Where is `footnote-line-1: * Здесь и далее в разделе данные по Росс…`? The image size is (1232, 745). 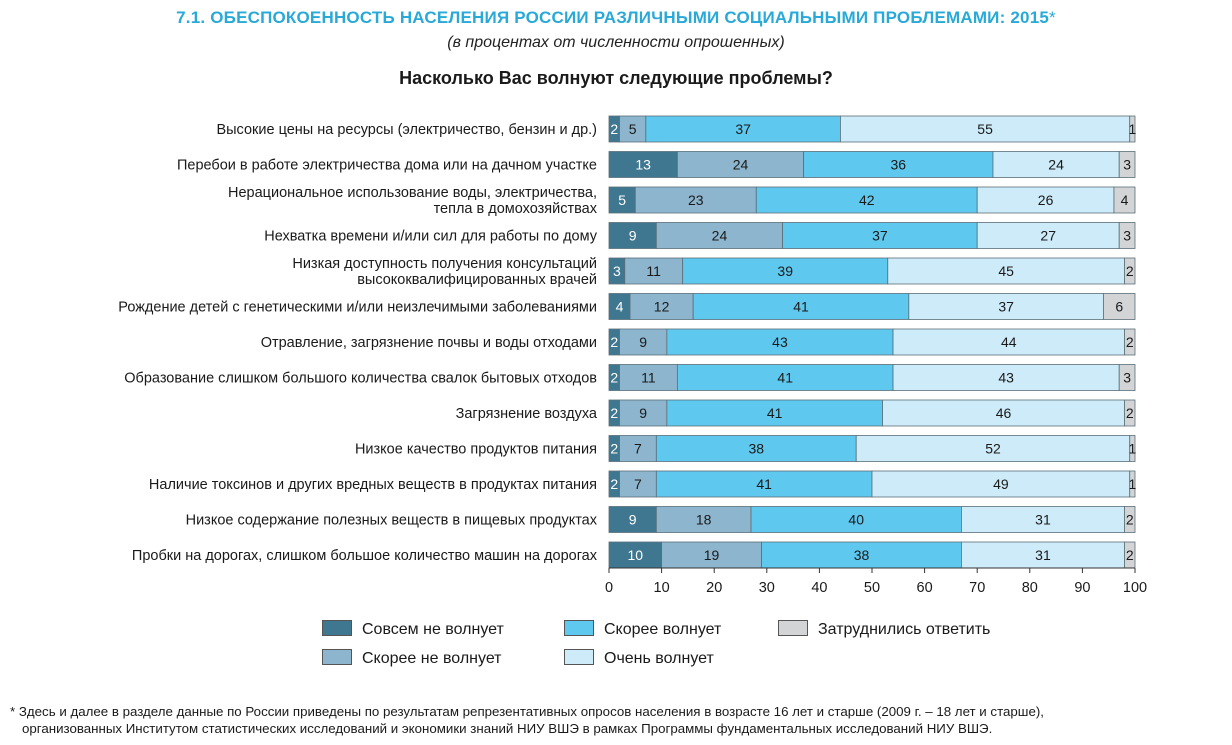
footnote-line-1: * Здесь и далее в разделе данные по Росс… is located at coordinates (527, 711).